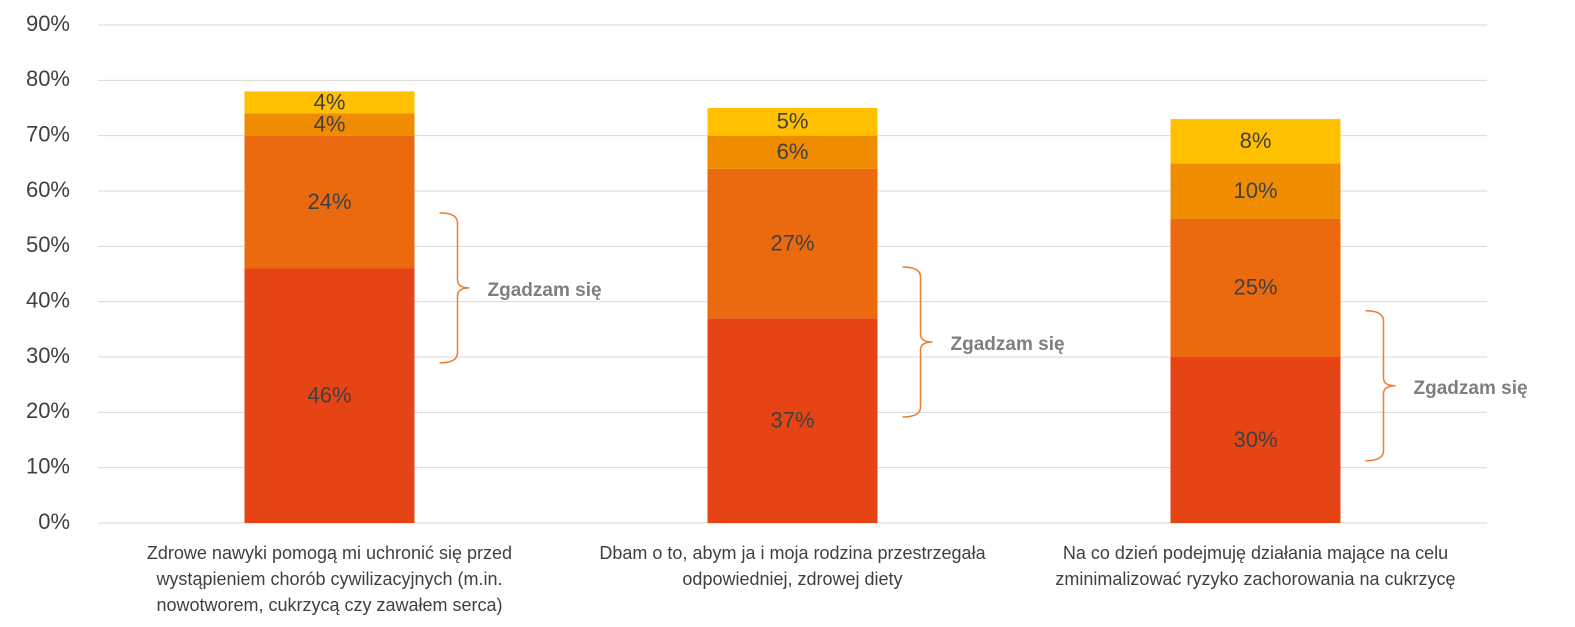  Describe the element at coordinates (48, 465) in the screenshot. I see `y-tick-label: 10%` at that location.